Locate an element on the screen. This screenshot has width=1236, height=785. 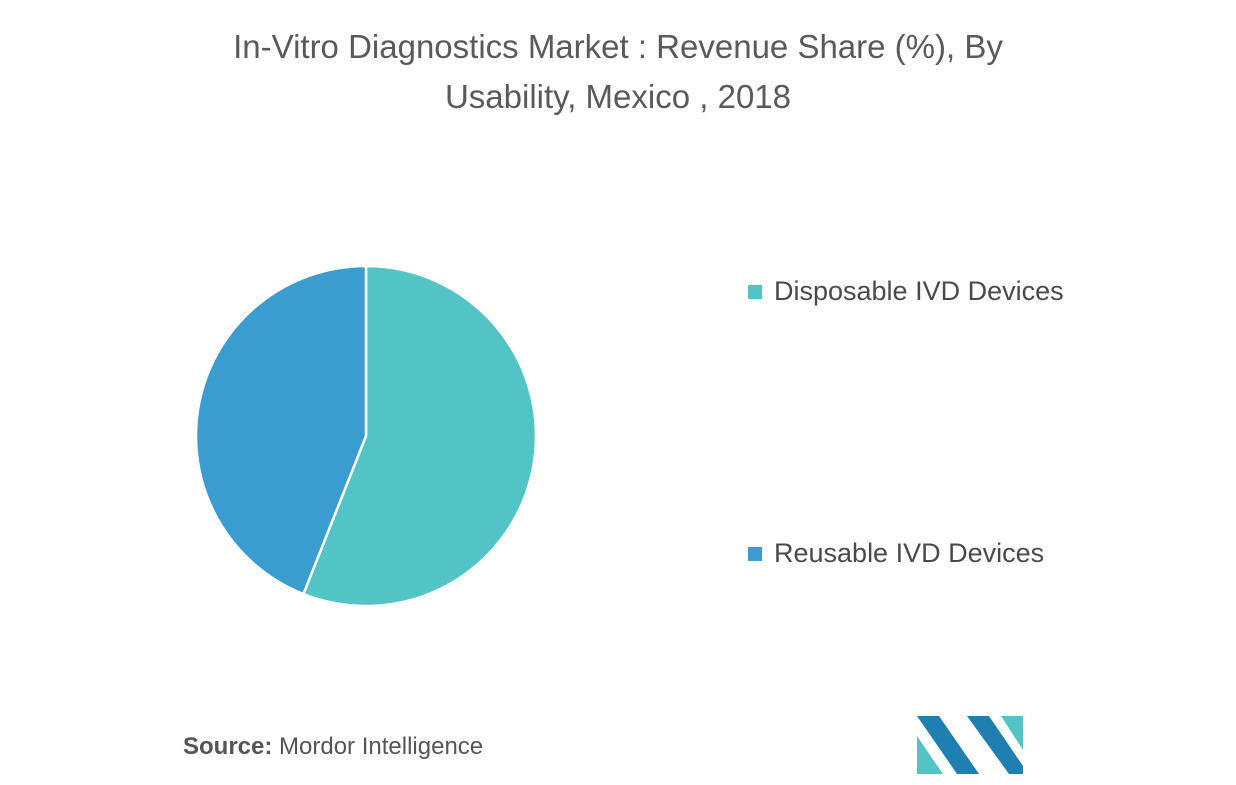
source-text: Mordor Intelligence is located at coordinates (378, 746).